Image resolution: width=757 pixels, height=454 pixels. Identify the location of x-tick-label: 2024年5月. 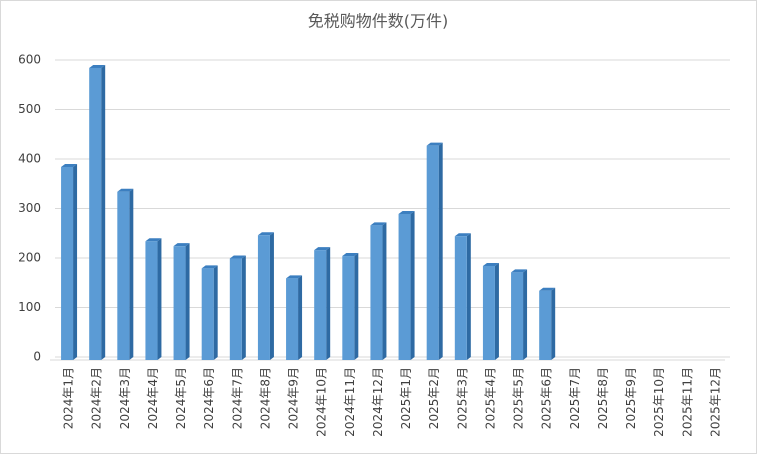
(181, 398).